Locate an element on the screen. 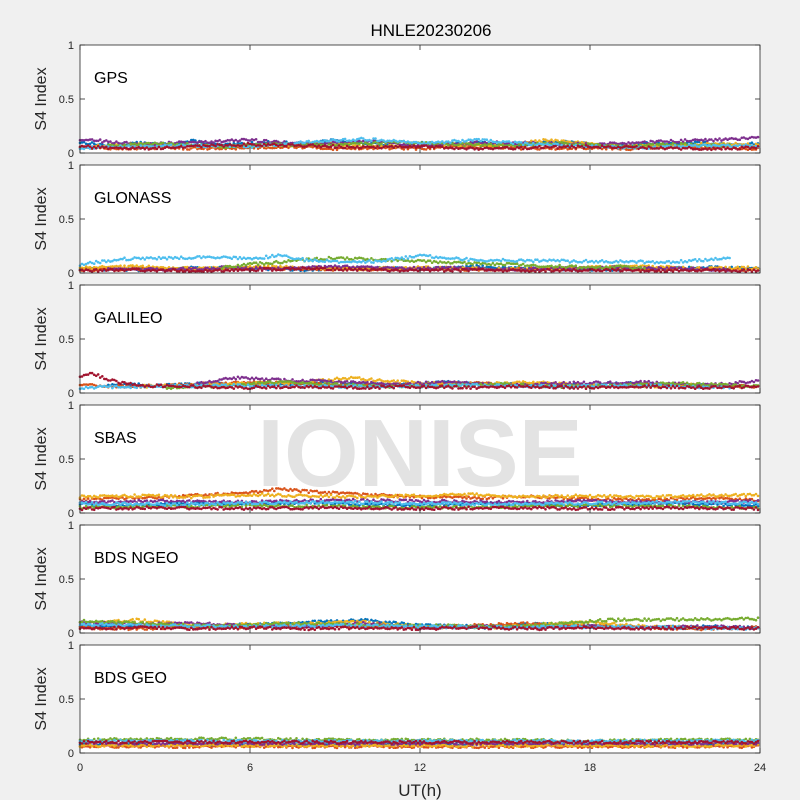 This screenshot has width=800, height=800. panel-label: GPS is located at coordinates (111, 78).